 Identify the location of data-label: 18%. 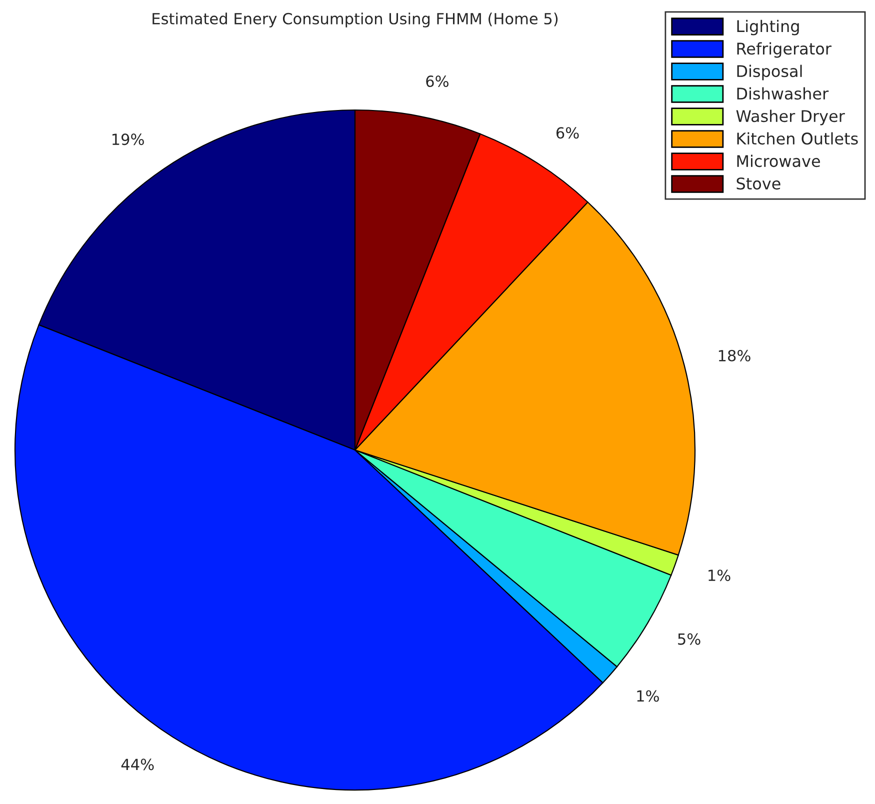
(734, 356).